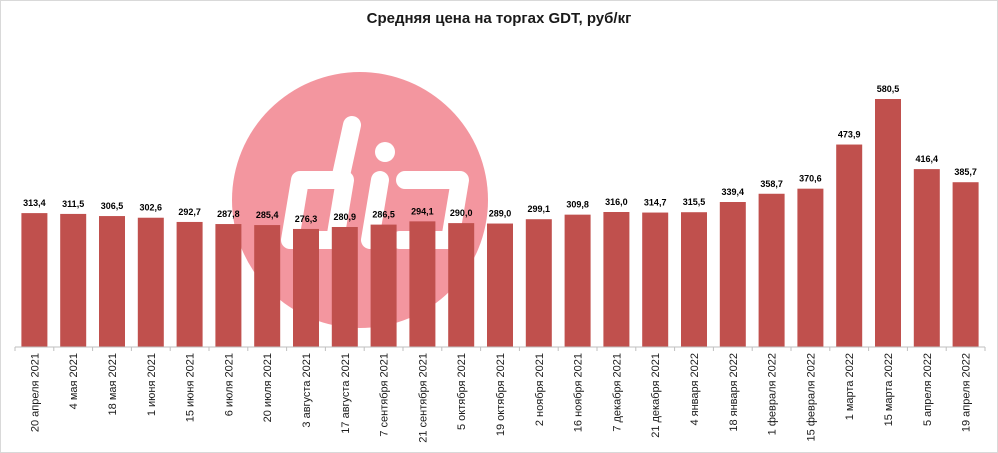 The width and height of the screenshot is (998, 453). I want to click on category-label: 18 января 2022, so click(734, 392).